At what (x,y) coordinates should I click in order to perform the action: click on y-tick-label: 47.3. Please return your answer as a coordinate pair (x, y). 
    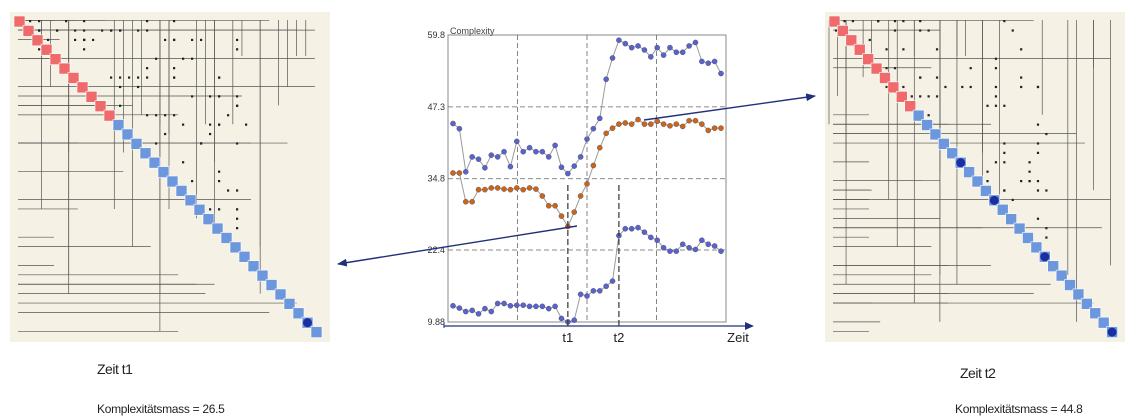
    Looking at the image, I should click on (436, 107).